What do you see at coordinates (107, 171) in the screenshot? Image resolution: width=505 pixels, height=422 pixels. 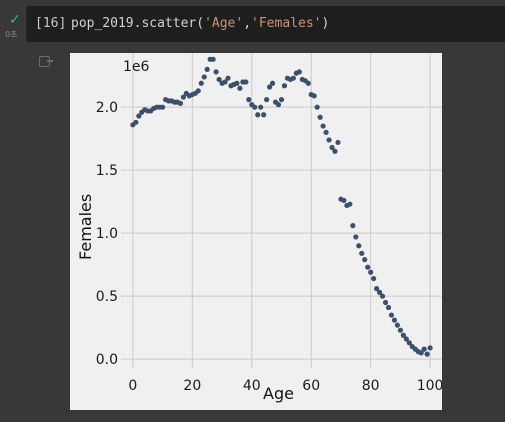 I see `y-tick-label: 1.5` at bounding box center [107, 171].